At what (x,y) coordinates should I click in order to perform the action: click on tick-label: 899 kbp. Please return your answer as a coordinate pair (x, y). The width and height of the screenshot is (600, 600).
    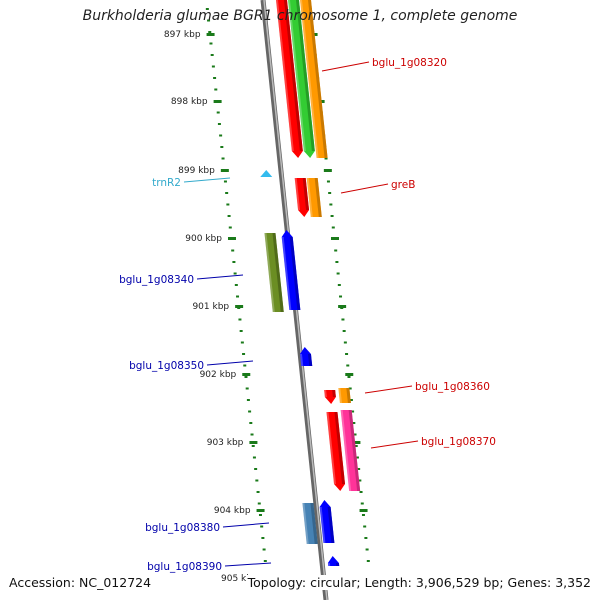
    Looking at the image, I should click on (196, 171).